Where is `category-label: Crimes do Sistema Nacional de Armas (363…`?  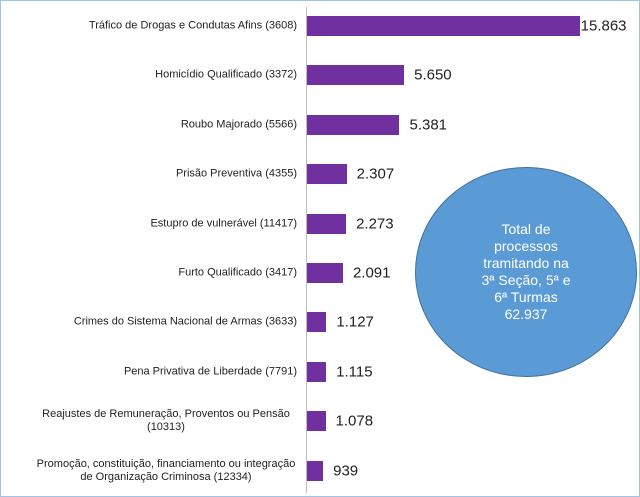
category-label: Crimes do Sistema Nacional de Armas (363… is located at coordinates (153, 322).